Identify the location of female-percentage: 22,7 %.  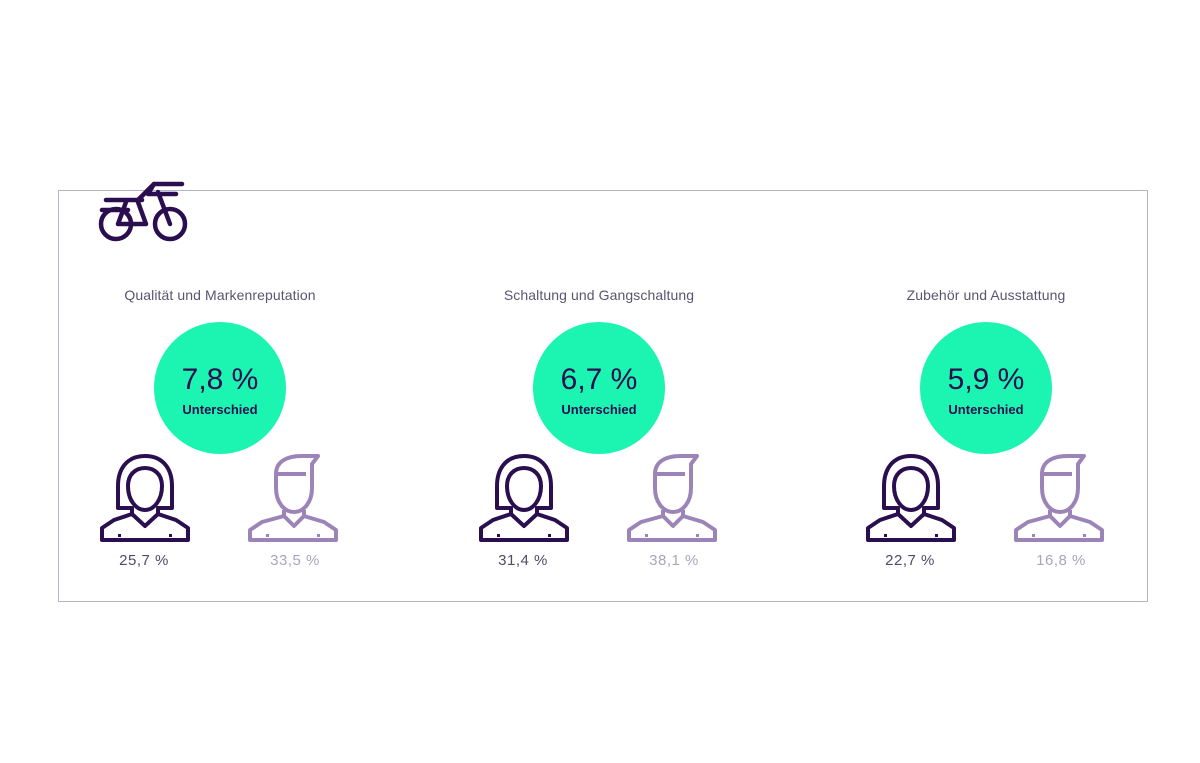
(910, 560).